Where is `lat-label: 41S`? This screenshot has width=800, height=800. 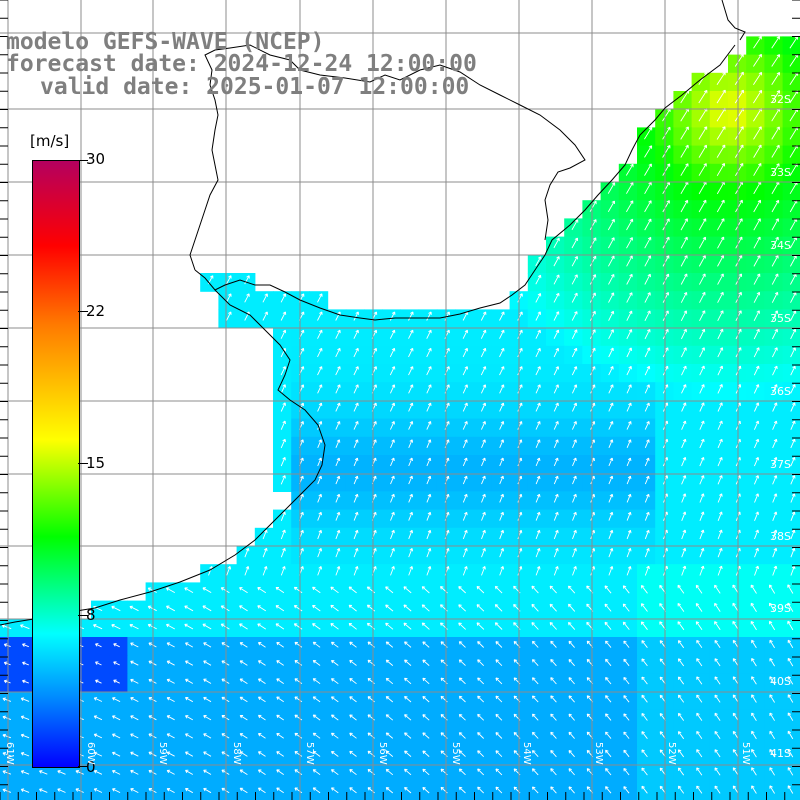 lat-label: 41S is located at coordinates (780, 753).